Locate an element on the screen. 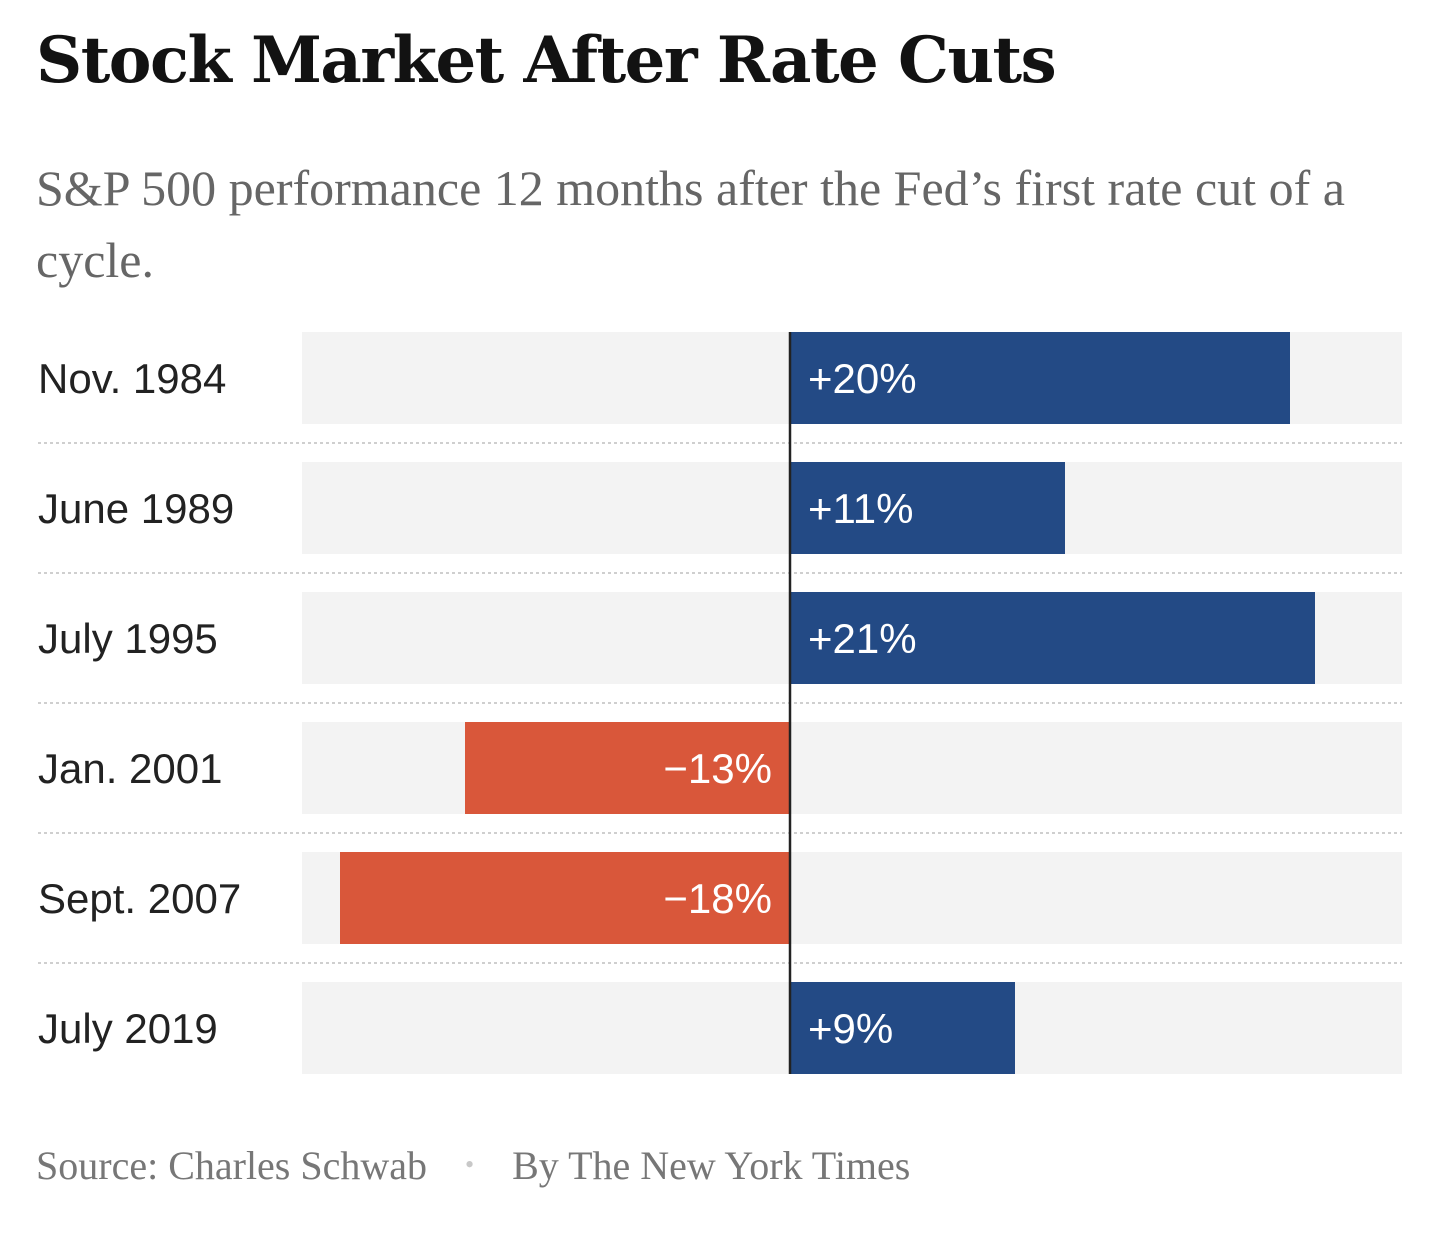 This screenshot has width=1440, height=1234. category-label: Sept. 2007 is located at coordinates (139, 898).